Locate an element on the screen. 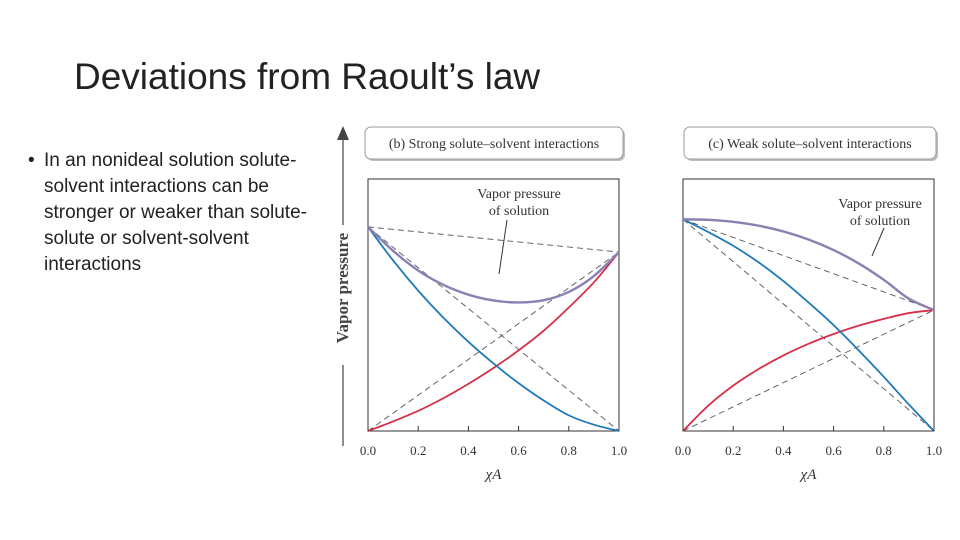 Image resolution: width=960 pixels, height=540 pixels. y-axis-arrow-icon is located at coordinates (343, 133).